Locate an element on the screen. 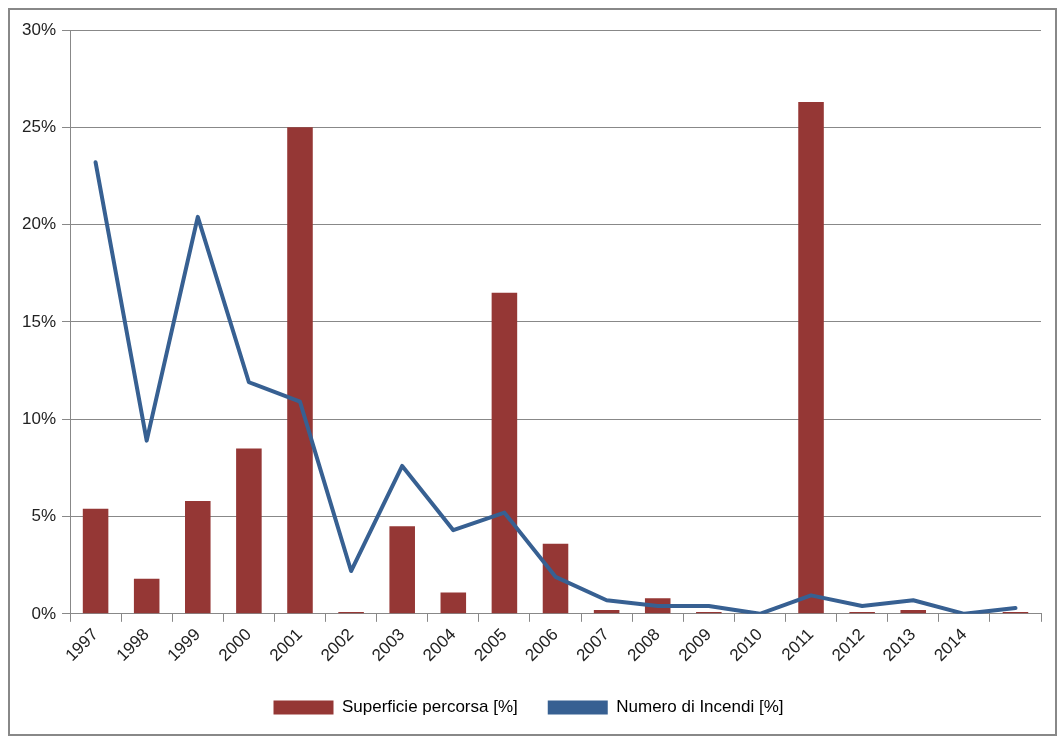 The height and width of the screenshot is (738, 1059). y-tick-label: 15% is located at coordinates (39, 321).